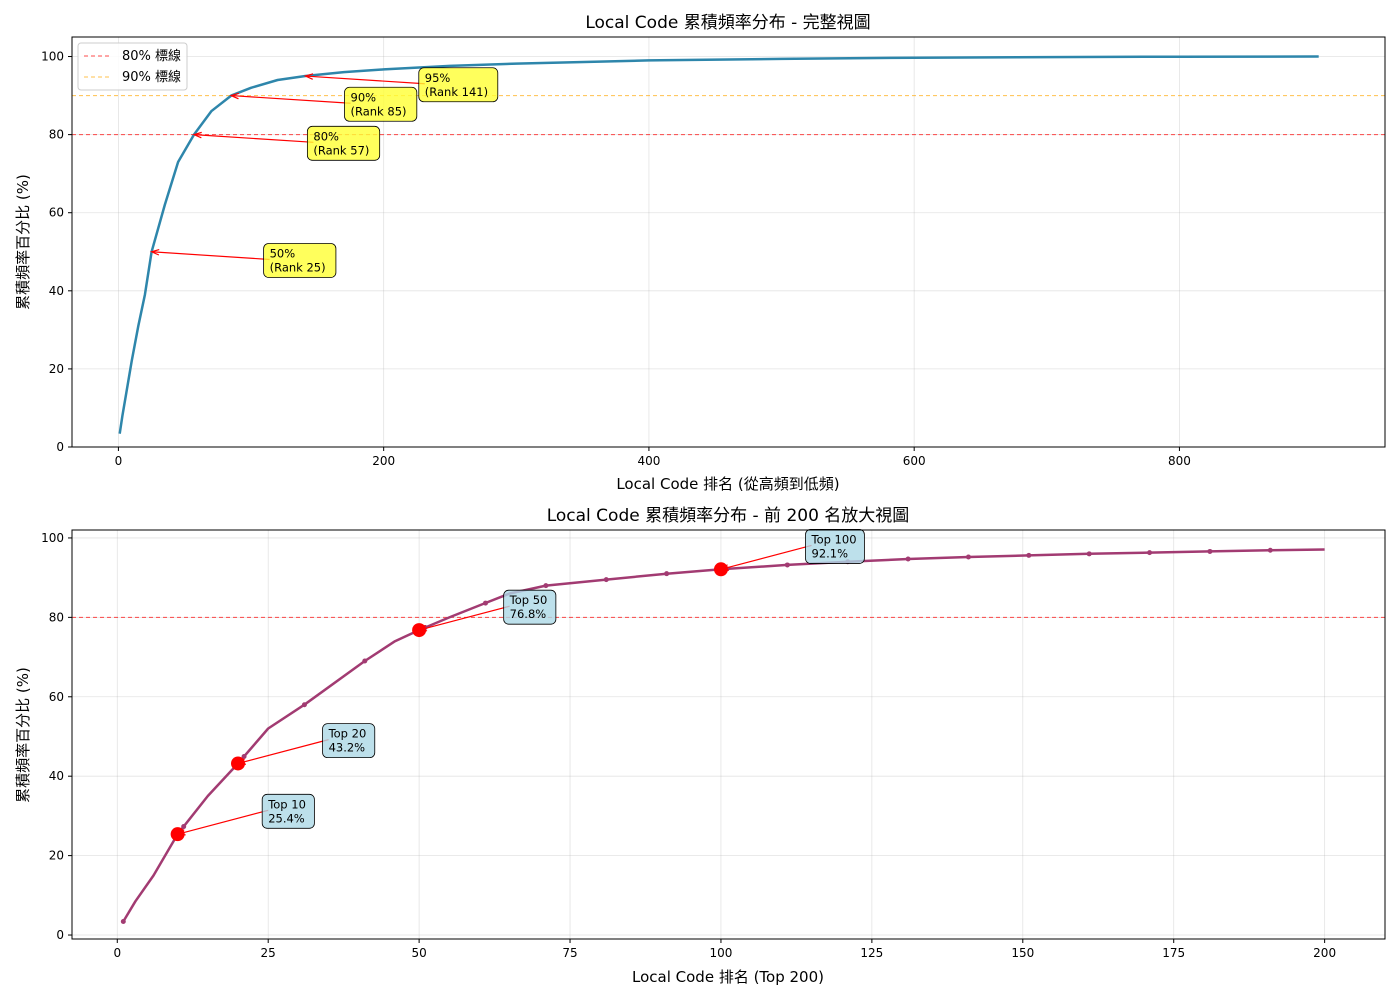  What do you see at coordinates (151, 56) in the screenshot?
I see `legend-label-80: 80% 標線` at bounding box center [151, 56].